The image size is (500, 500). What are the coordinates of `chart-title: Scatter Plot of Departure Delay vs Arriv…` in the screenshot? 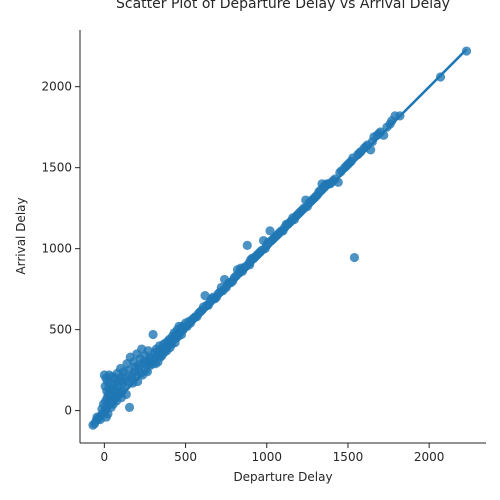 It's located at (283, 6).